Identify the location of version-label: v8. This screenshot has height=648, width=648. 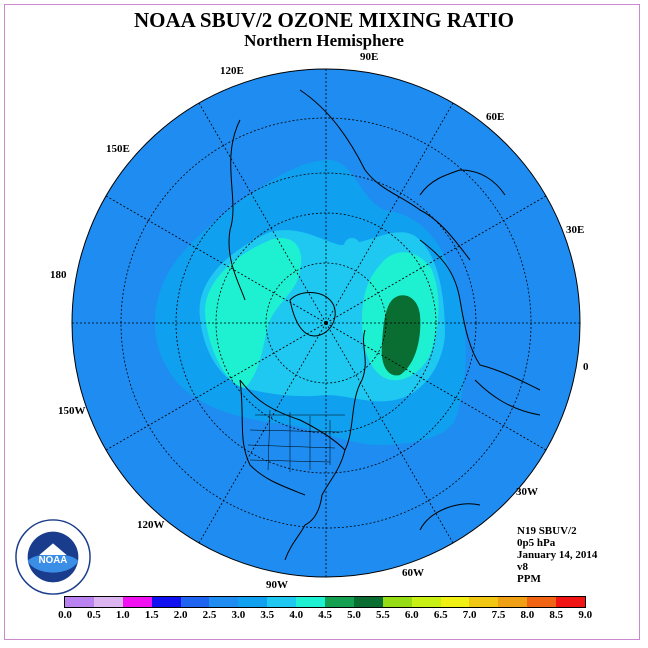
(522, 567).